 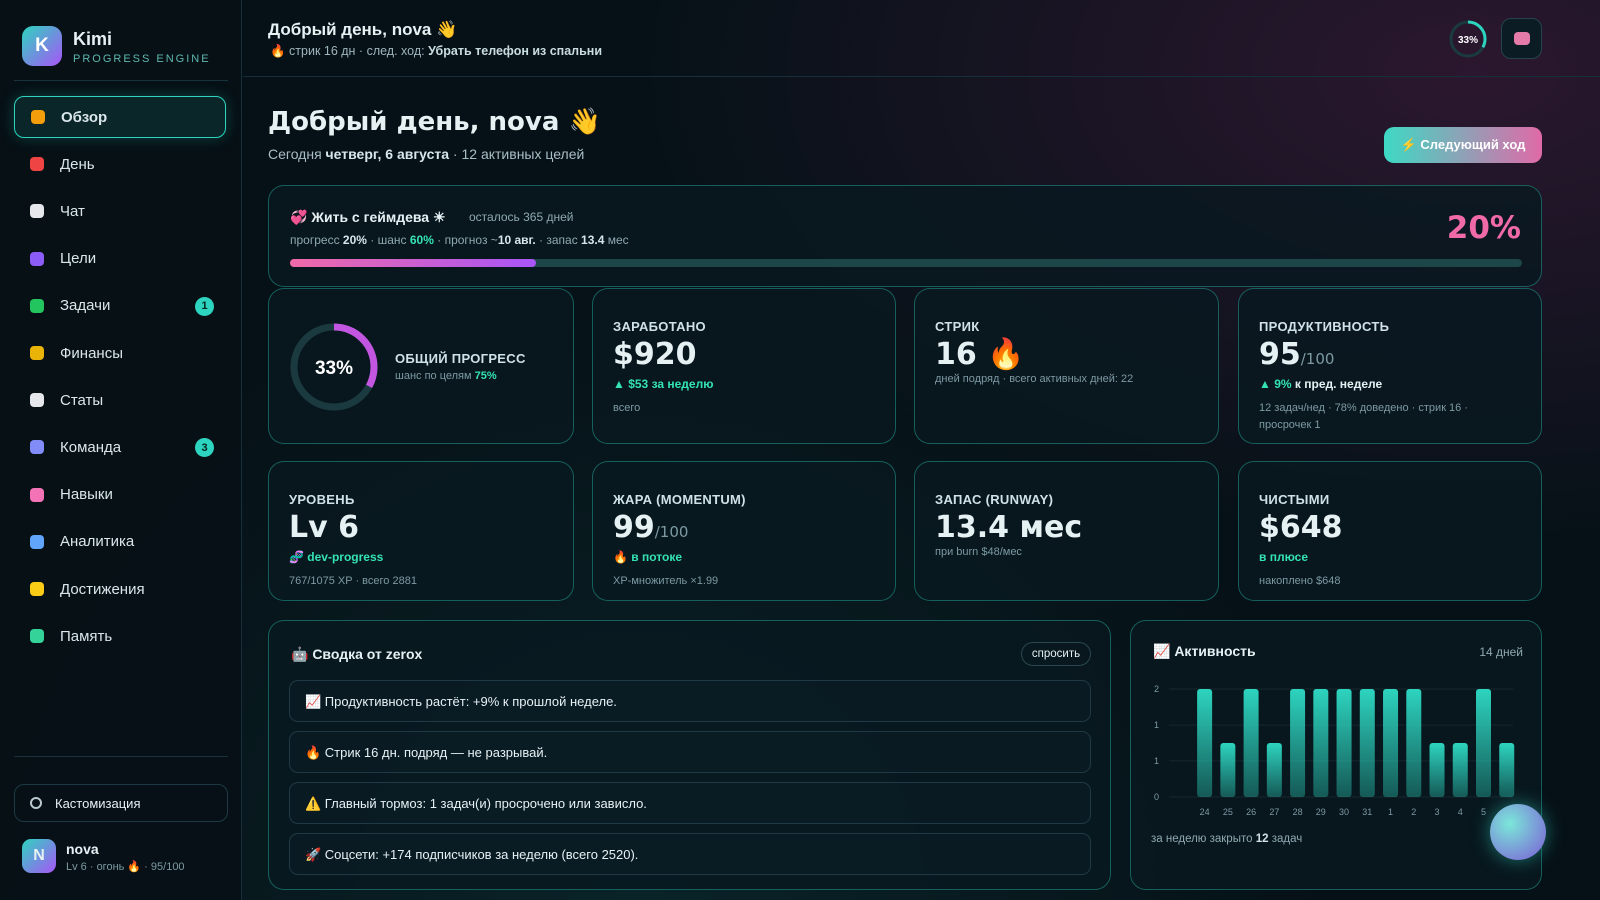 What do you see at coordinates (1251, 812) in the screenshot?
I see `x-tick-label: 26` at bounding box center [1251, 812].